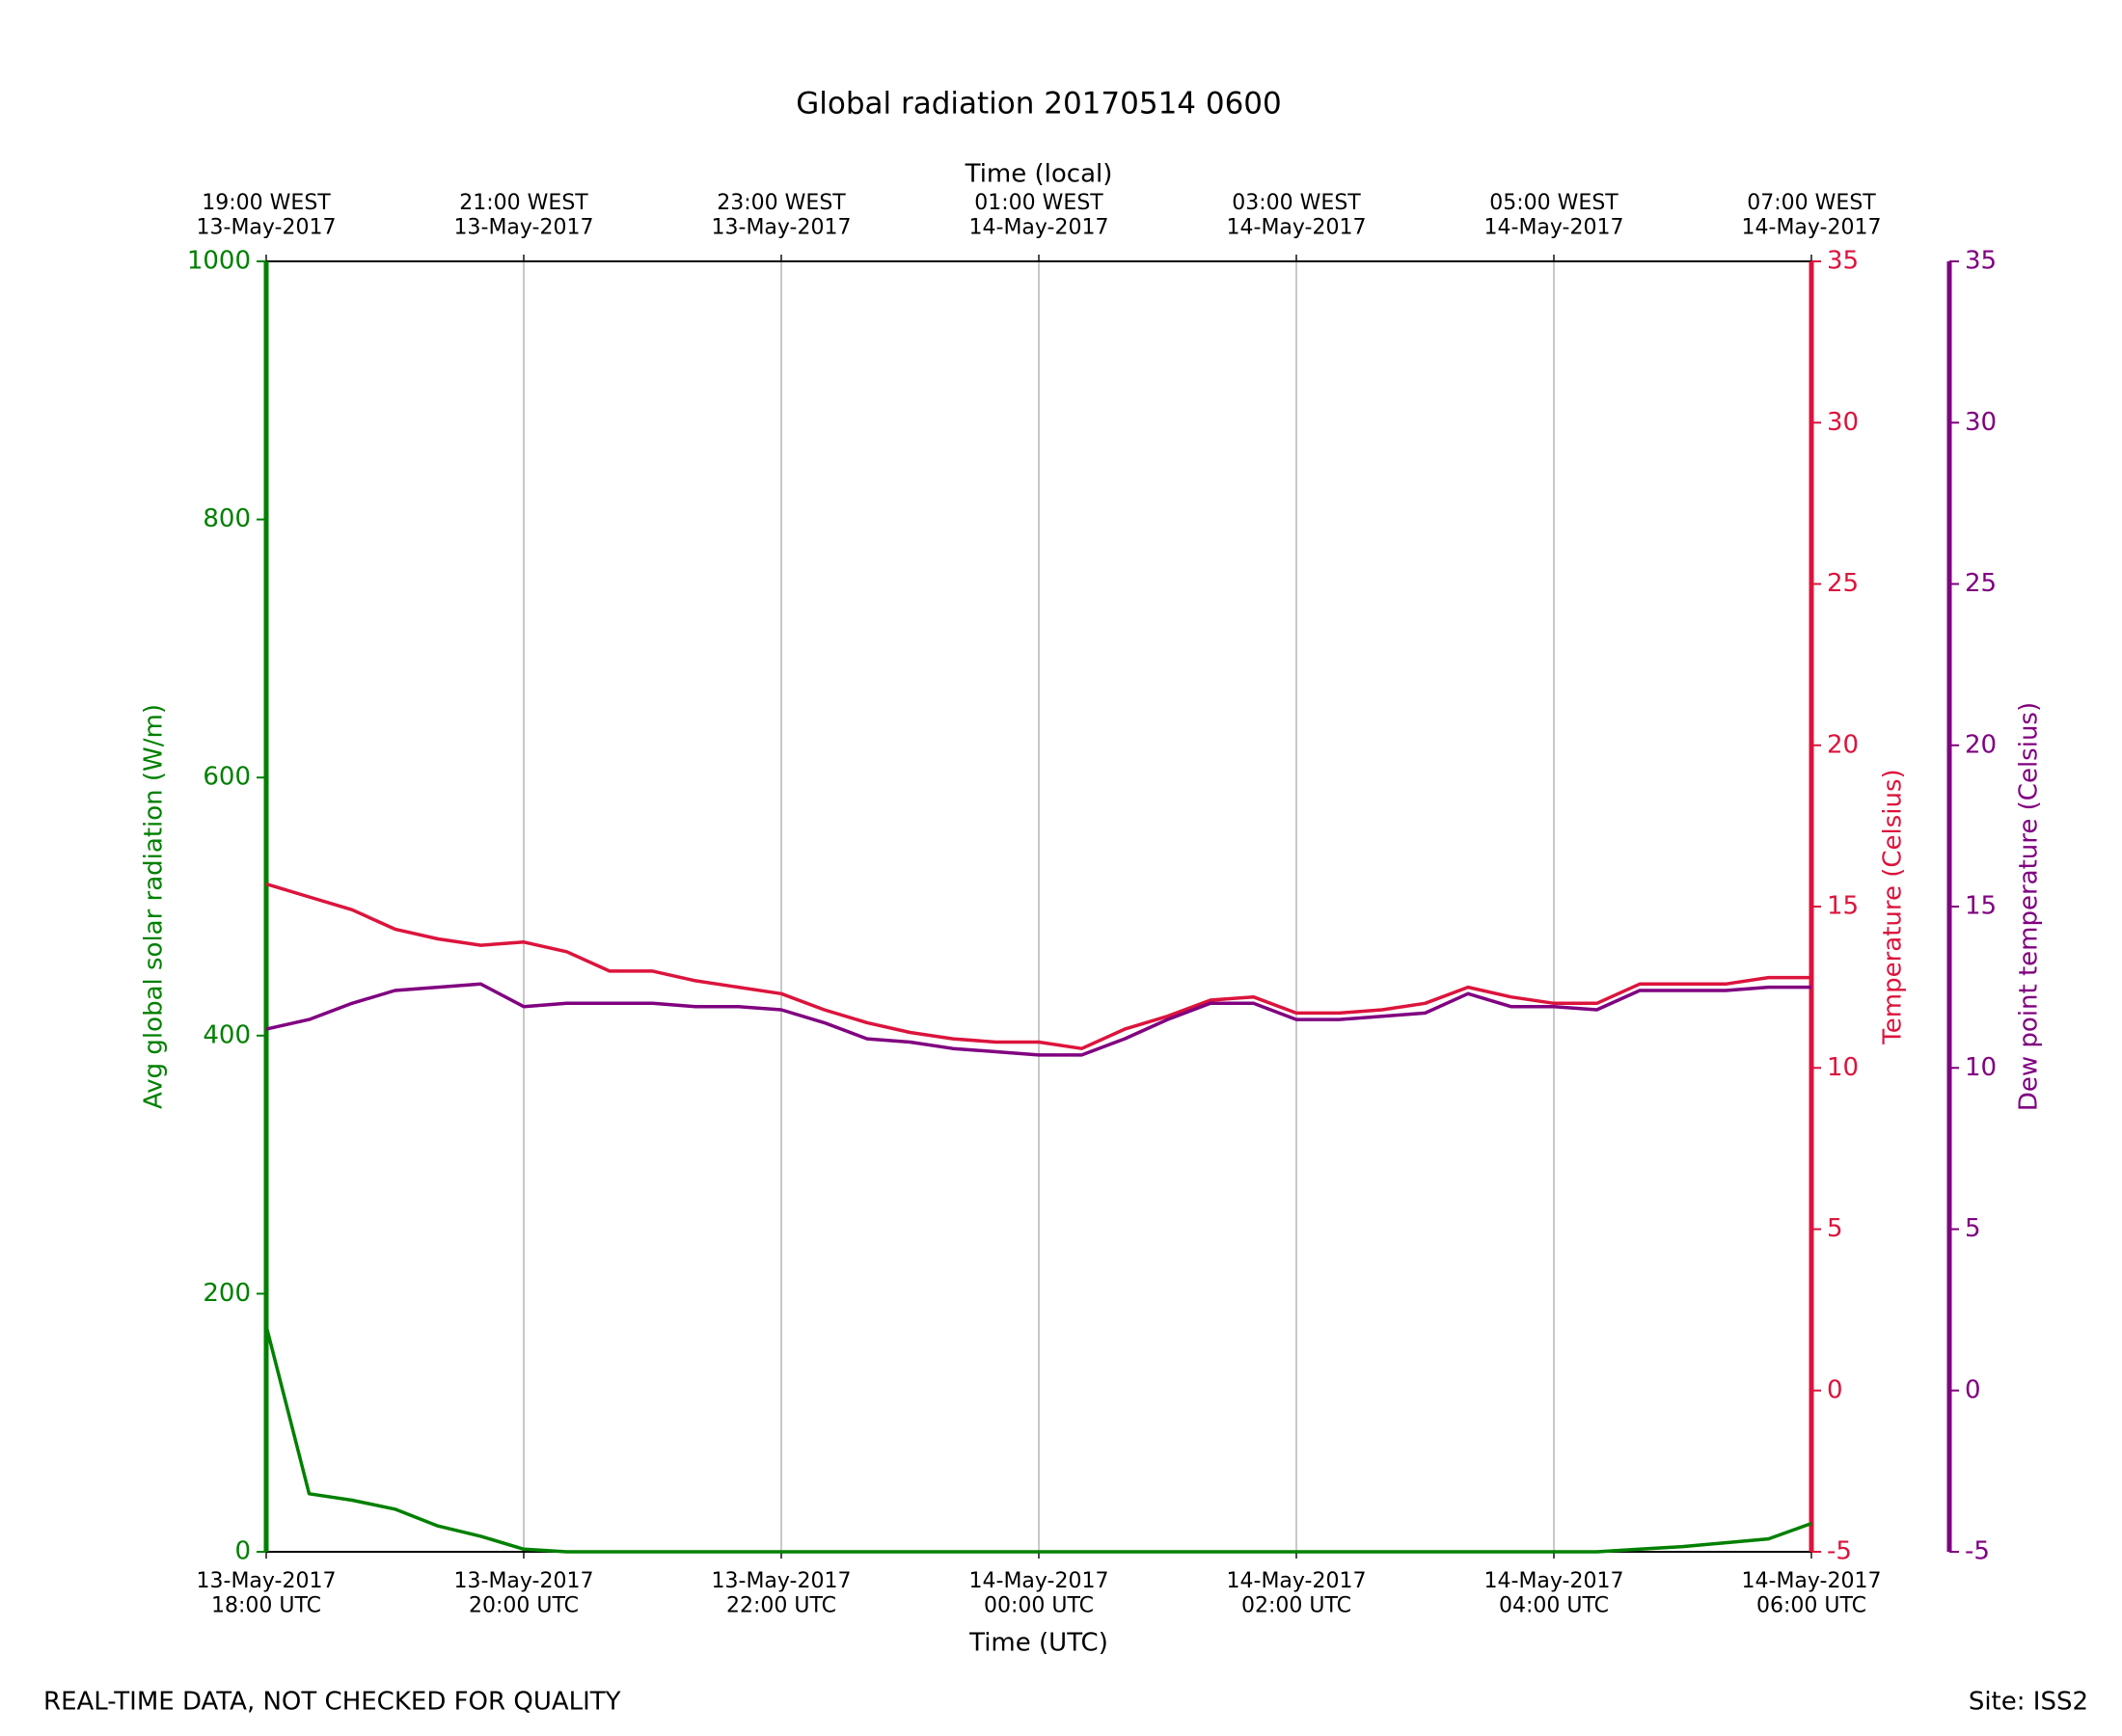  Describe the element at coordinates (1039, 175) in the screenshot. I see `x2-axis-label: Time (local)` at that location.